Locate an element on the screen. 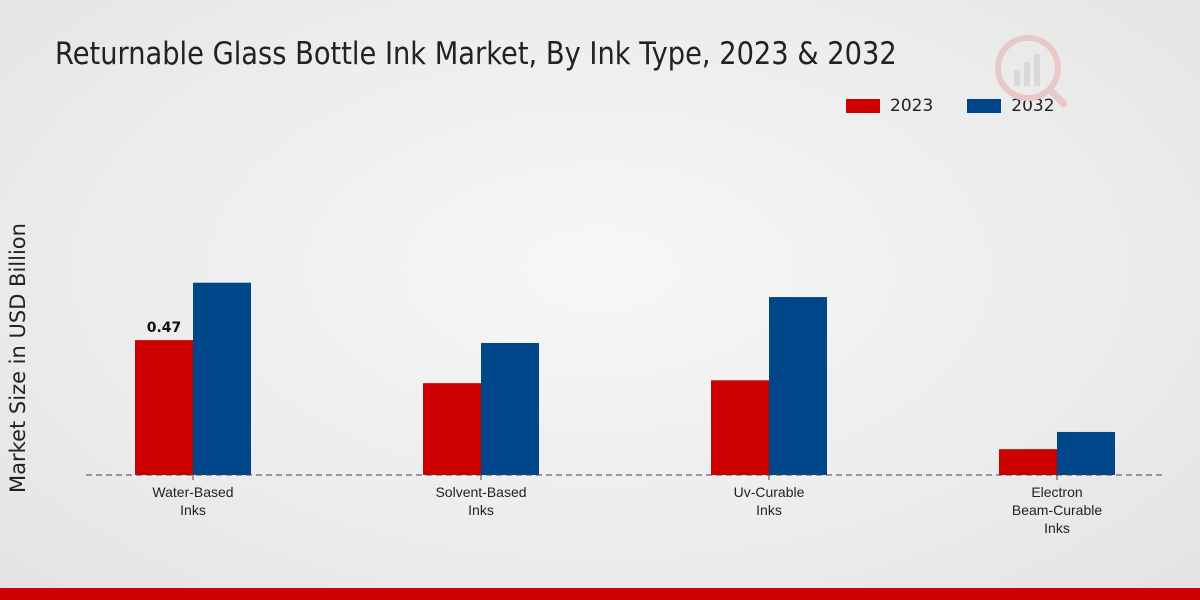 Image resolution: width=1200 pixels, height=600 pixels. legend-item-2032: 2032 is located at coordinates (1011, 106).